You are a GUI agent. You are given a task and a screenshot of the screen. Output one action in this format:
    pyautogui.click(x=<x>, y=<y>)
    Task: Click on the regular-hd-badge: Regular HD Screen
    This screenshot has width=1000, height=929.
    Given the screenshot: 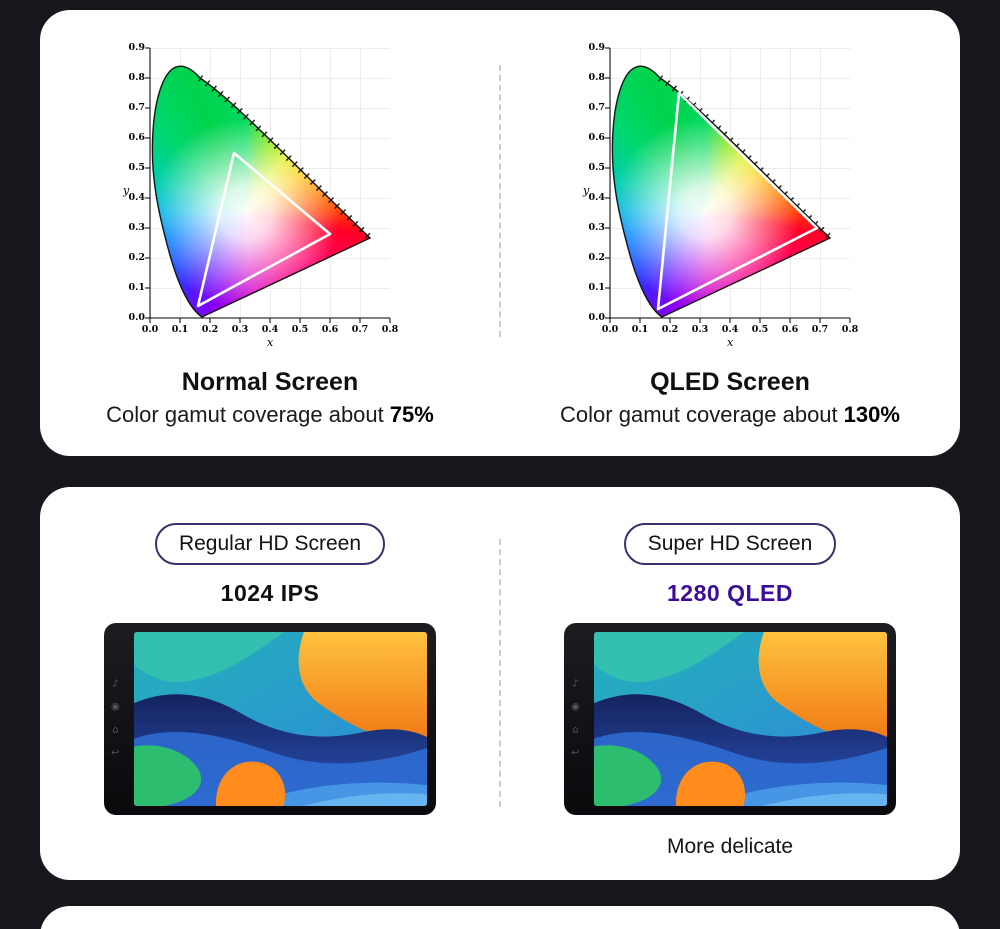 What is the action you would take?
    pyautogui.click(x=270, y=544)
    